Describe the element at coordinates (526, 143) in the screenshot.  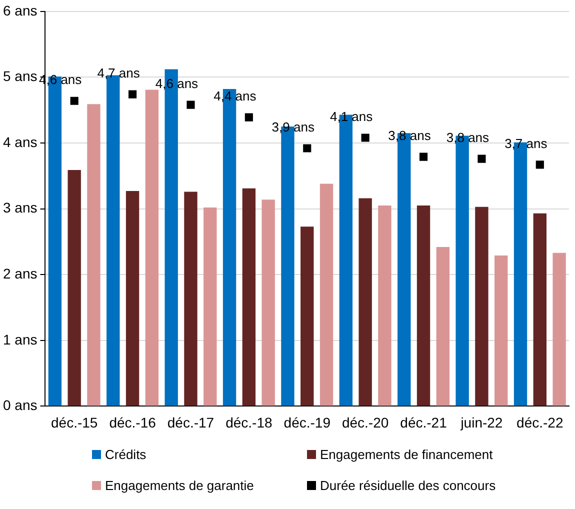
I see `data-label: 3,7 ans` at that location.